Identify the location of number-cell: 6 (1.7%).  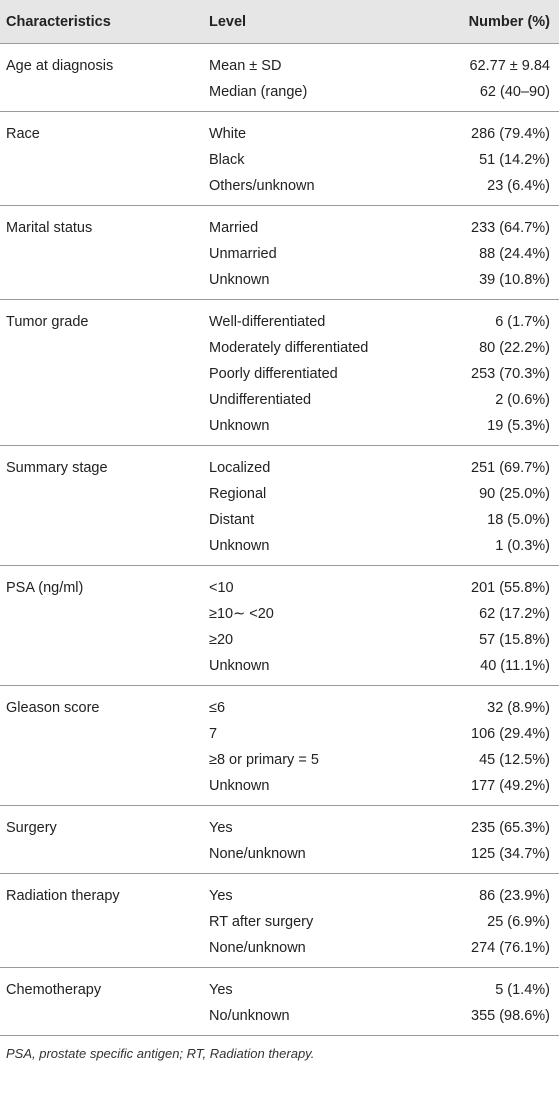
(522, 322).